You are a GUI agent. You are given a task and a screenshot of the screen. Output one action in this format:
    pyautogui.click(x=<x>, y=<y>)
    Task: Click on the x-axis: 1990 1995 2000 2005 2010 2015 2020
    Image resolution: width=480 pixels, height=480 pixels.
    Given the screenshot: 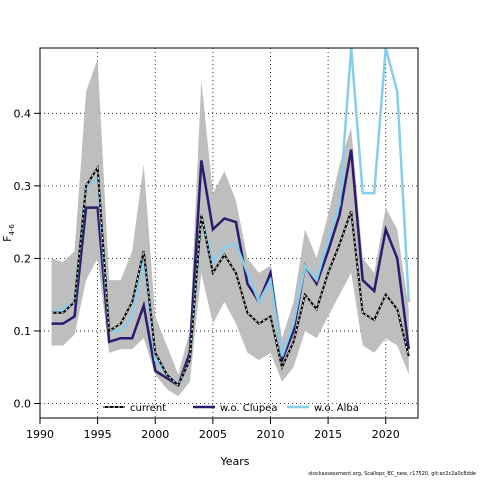 What is the action you would take?
    pyautogui.click(x=213, y=429)
    